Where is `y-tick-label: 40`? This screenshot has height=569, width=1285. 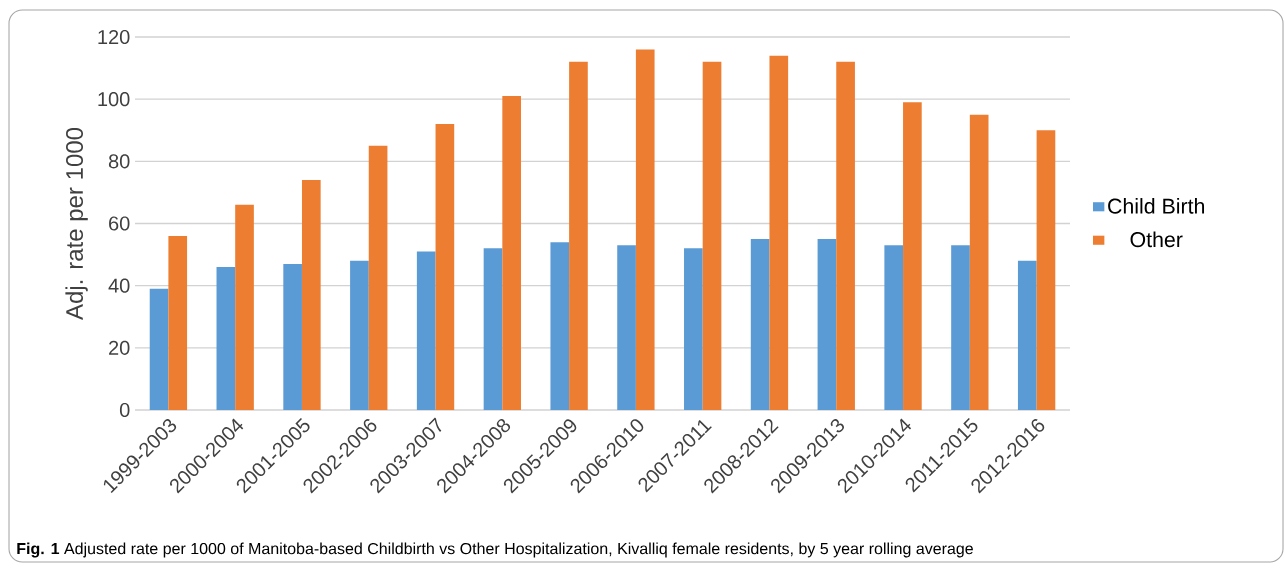
y-tick-label: 40 is located at coordinates (119, 285).